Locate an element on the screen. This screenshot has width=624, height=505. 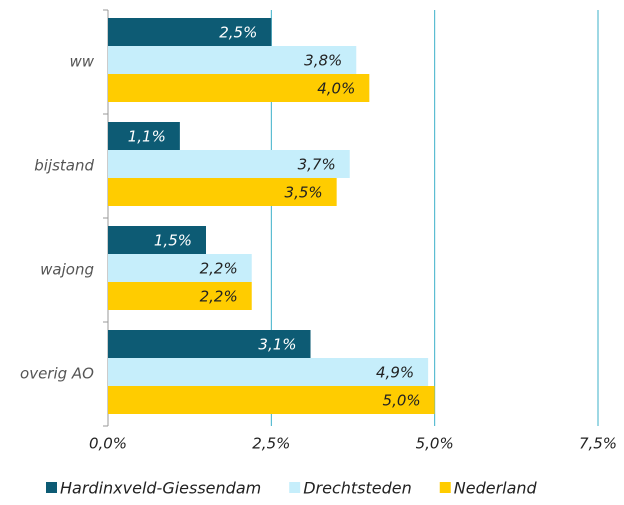
legend-label: Nederland is located at coordinates (496, 488).